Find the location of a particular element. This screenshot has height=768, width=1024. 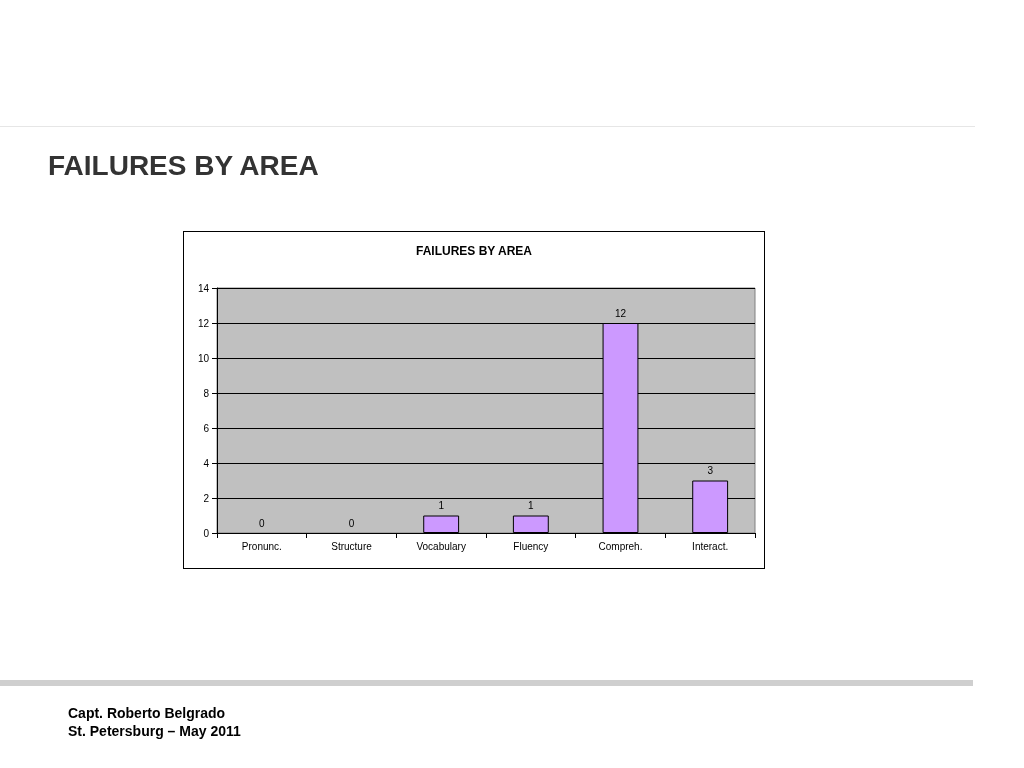

y-tick-label: 0 is located at coordinates (206, 533).